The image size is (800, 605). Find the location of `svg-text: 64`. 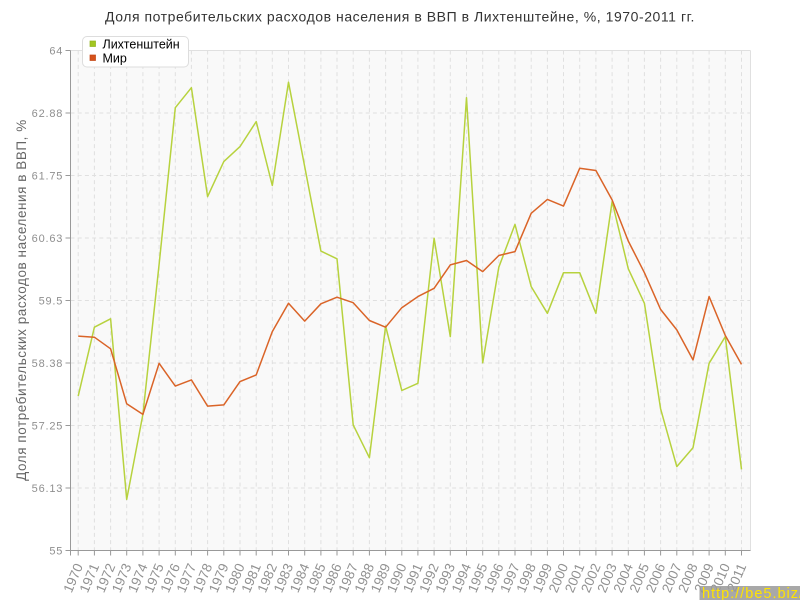

svg-text: 64 is located at coordinates (56, 52).